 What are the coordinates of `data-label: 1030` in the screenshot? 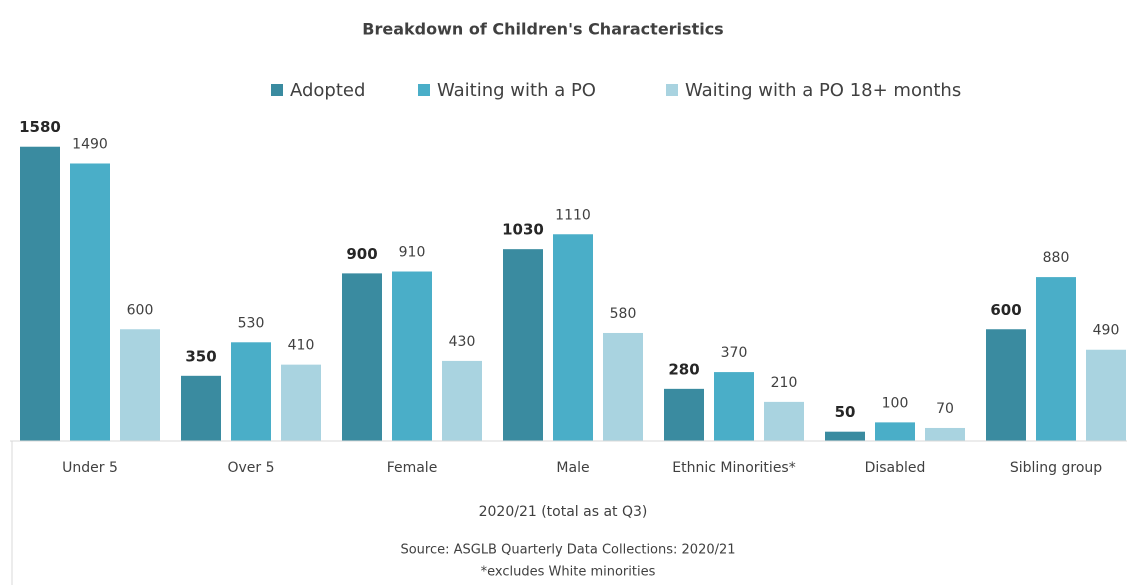 It's located at (523, 230).